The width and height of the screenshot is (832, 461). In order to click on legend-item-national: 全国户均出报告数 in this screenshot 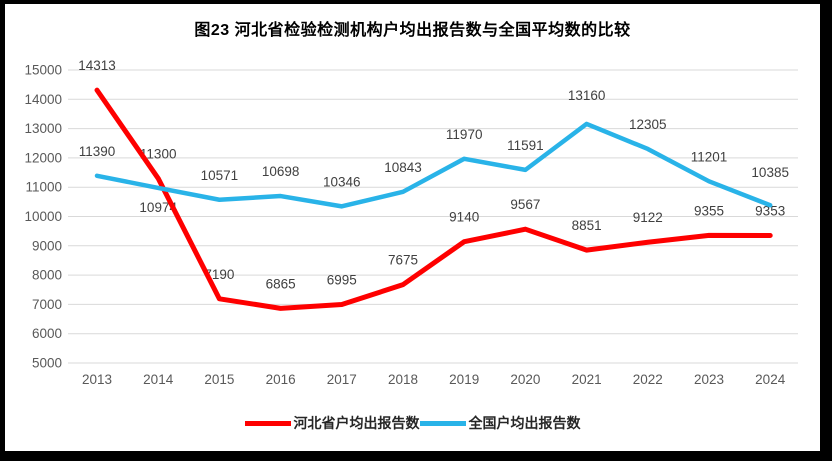, I will do `click(500, 423)`.